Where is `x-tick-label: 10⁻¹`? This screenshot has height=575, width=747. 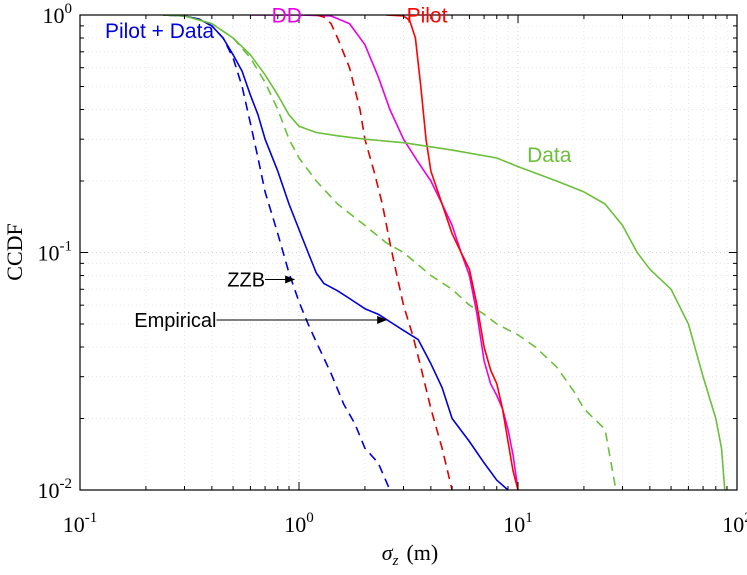
x-tick-label: 10⁻¹ is located at coordinates (80, 523).